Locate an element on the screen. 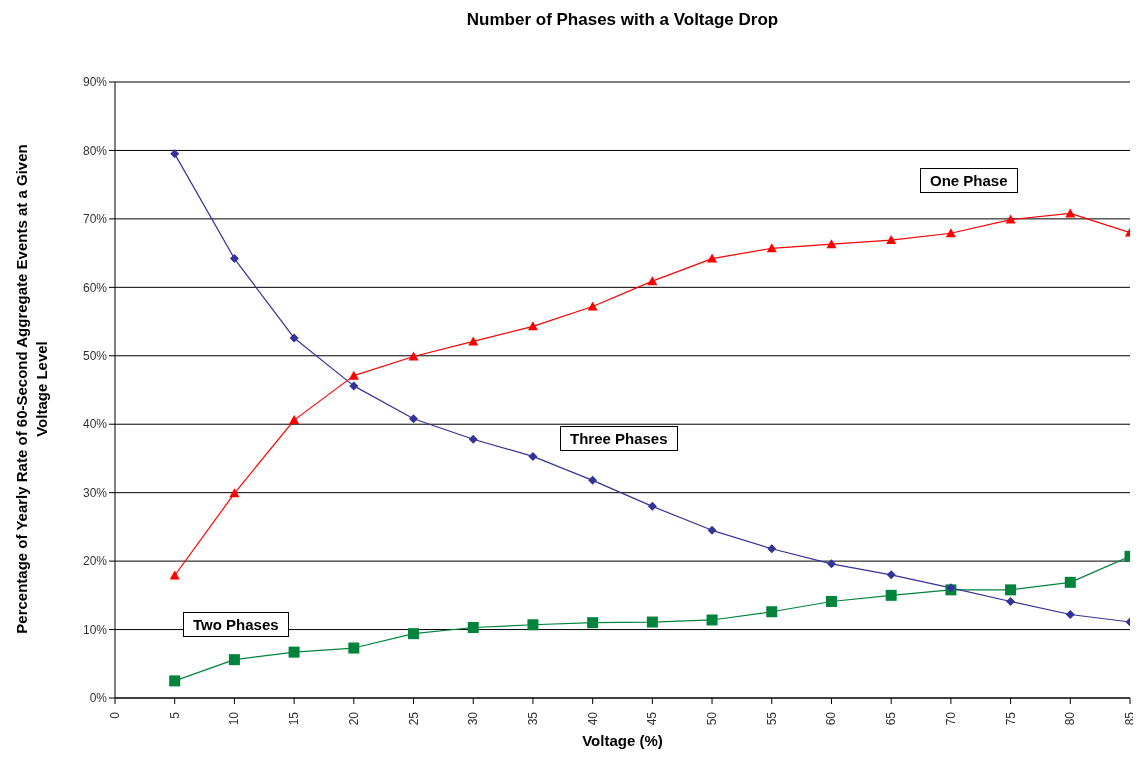 The width and height of the screenshot is (1139, 765). y-tick-label: 70% is located at coordinates (95, 219).